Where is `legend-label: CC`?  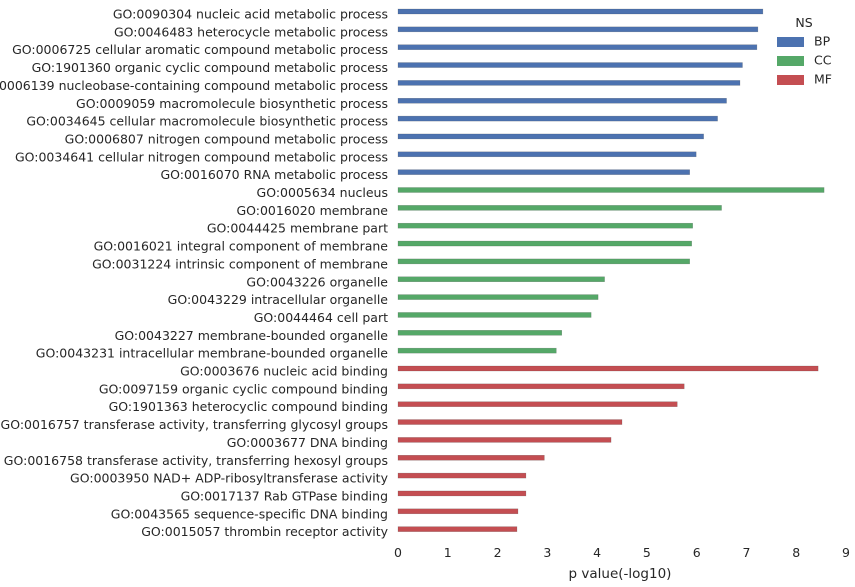
legend-label: CC is located at coordinates (823, 60).